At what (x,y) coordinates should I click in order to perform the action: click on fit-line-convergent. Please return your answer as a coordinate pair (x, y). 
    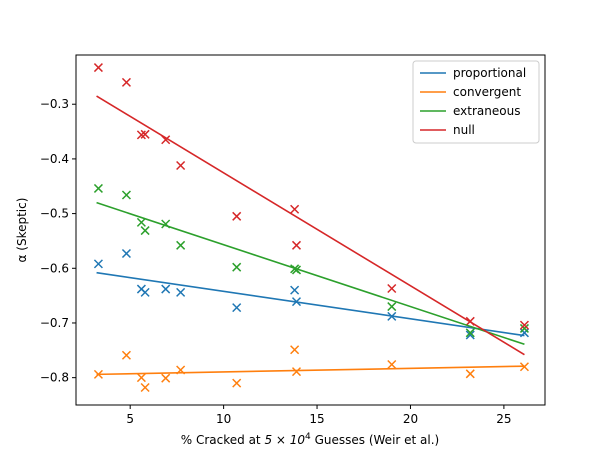
    Looking at the image, I should click on (310, 370).